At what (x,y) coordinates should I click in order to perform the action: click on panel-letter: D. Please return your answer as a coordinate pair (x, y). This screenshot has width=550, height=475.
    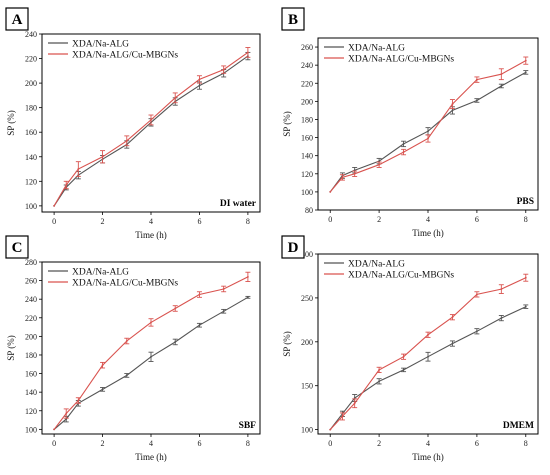
    Looking at the image, I should click on (293, 248).